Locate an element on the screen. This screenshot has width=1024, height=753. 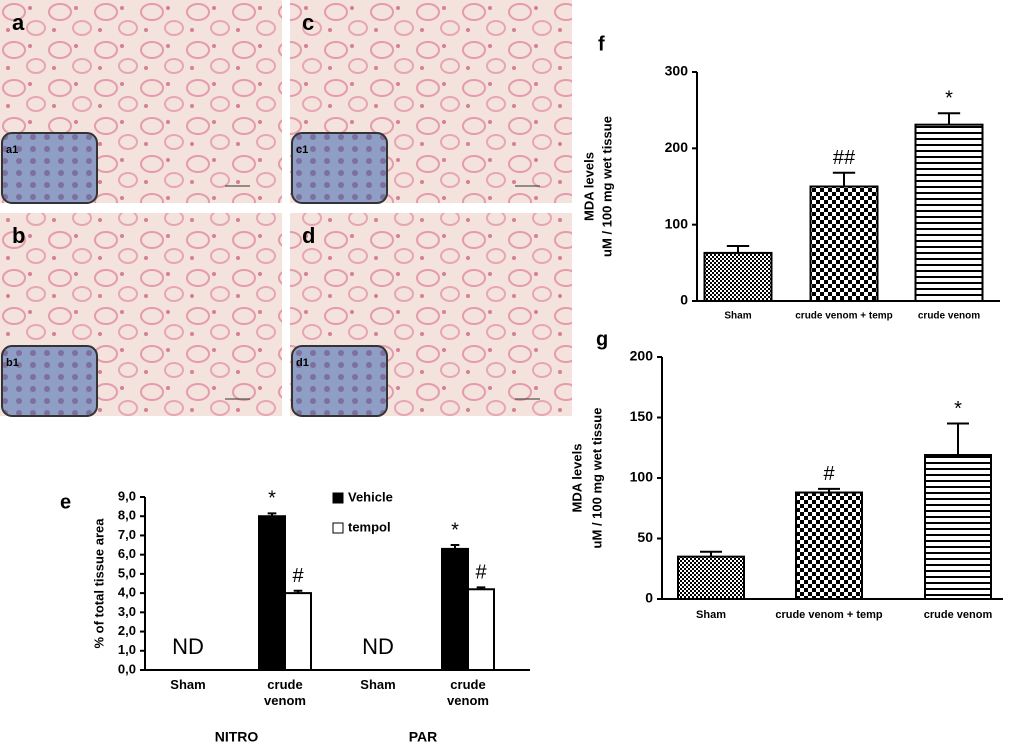
panel-label: d is located at coordinates (308, 235).